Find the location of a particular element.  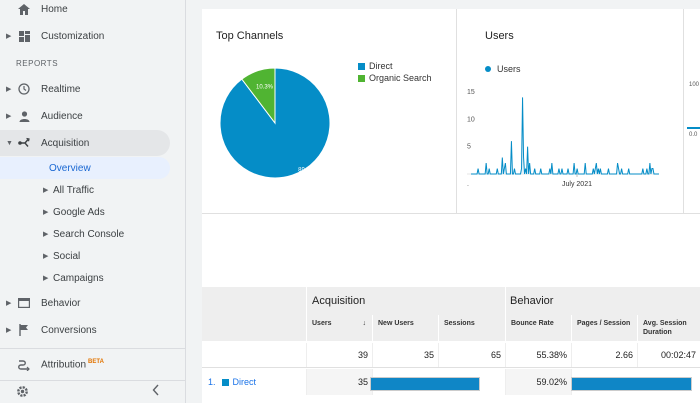

sidebar-item-customization: ▶ Customization is located at coordinates (93, 36).